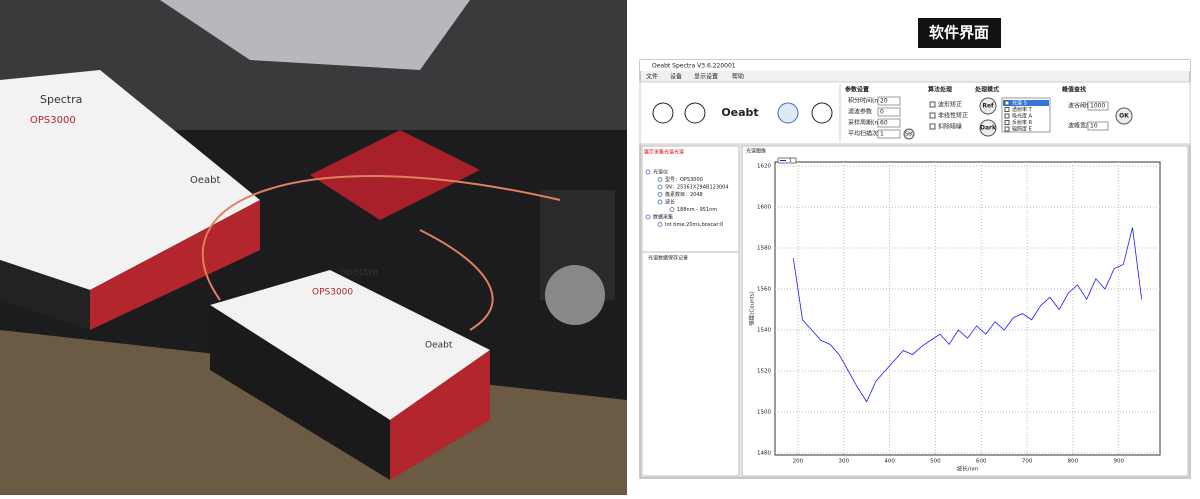  What do you see at coordinates (1027, 462) in the screenshot?
I see `x-tick-label: 700` at bounding box center [1027, 462].